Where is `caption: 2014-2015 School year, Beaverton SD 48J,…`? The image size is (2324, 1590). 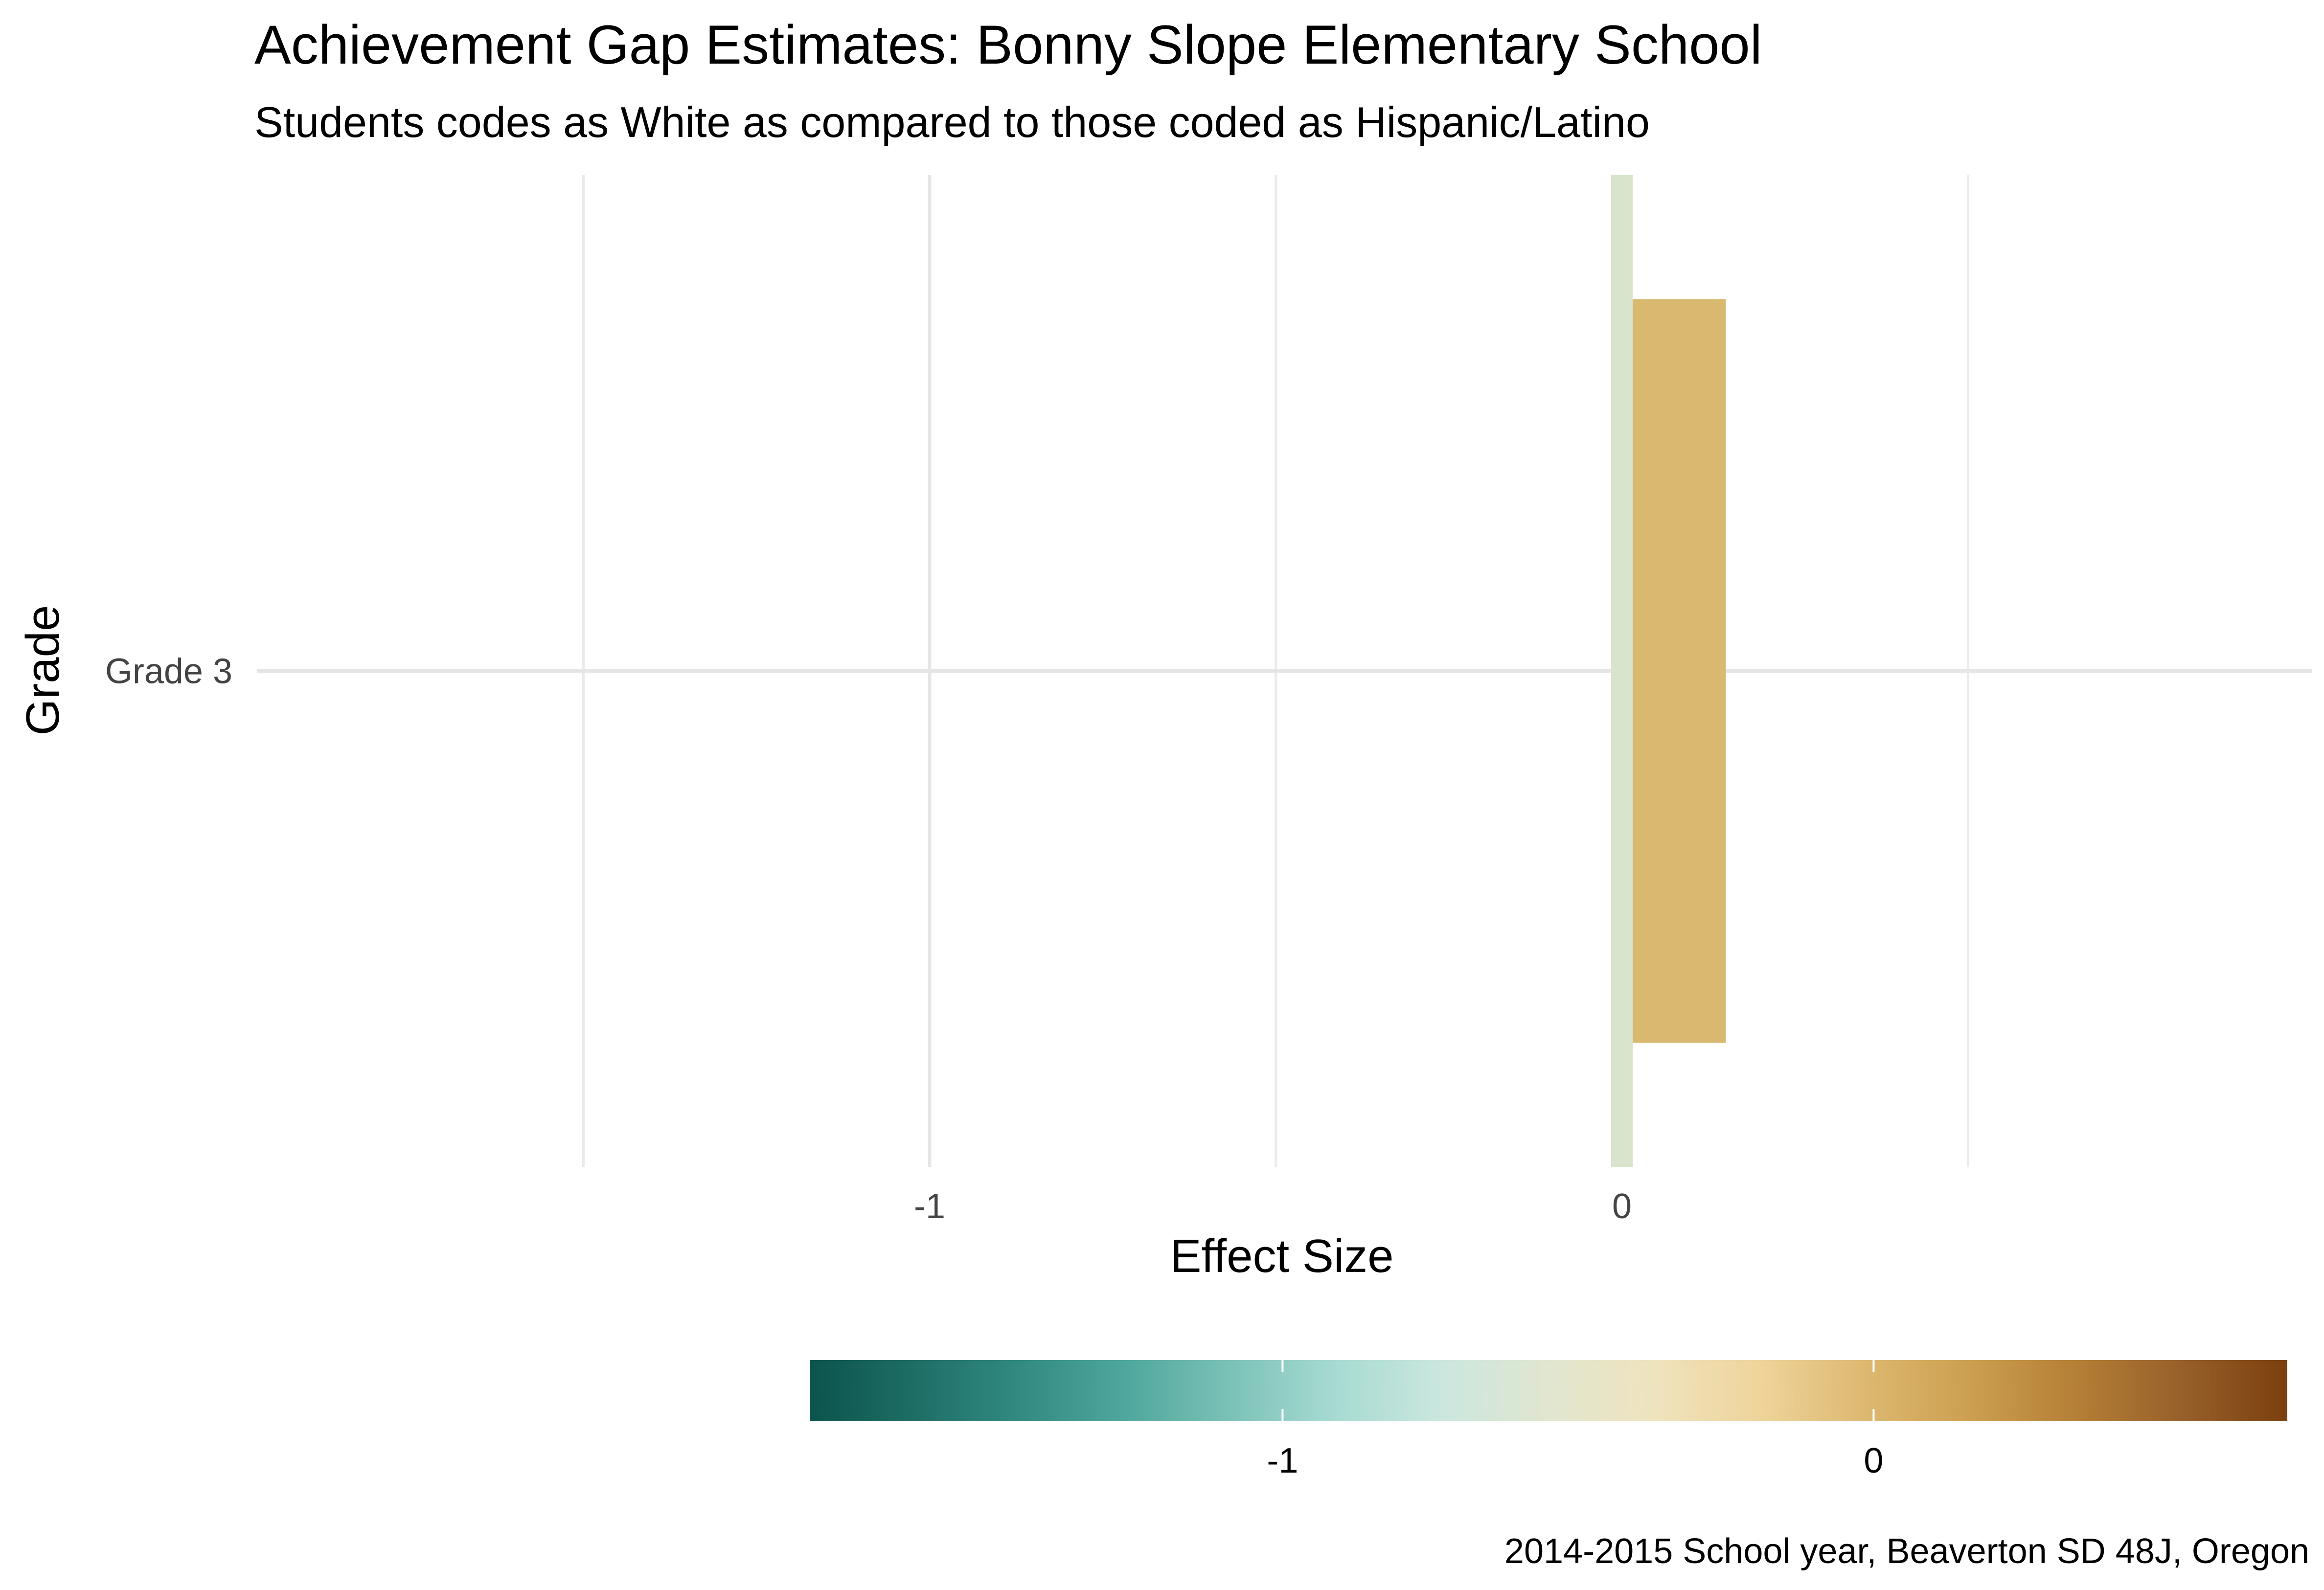
caption: 2014-2015 School year, Beaverton SD 48J,… is located at coordinates (1906, 1552).